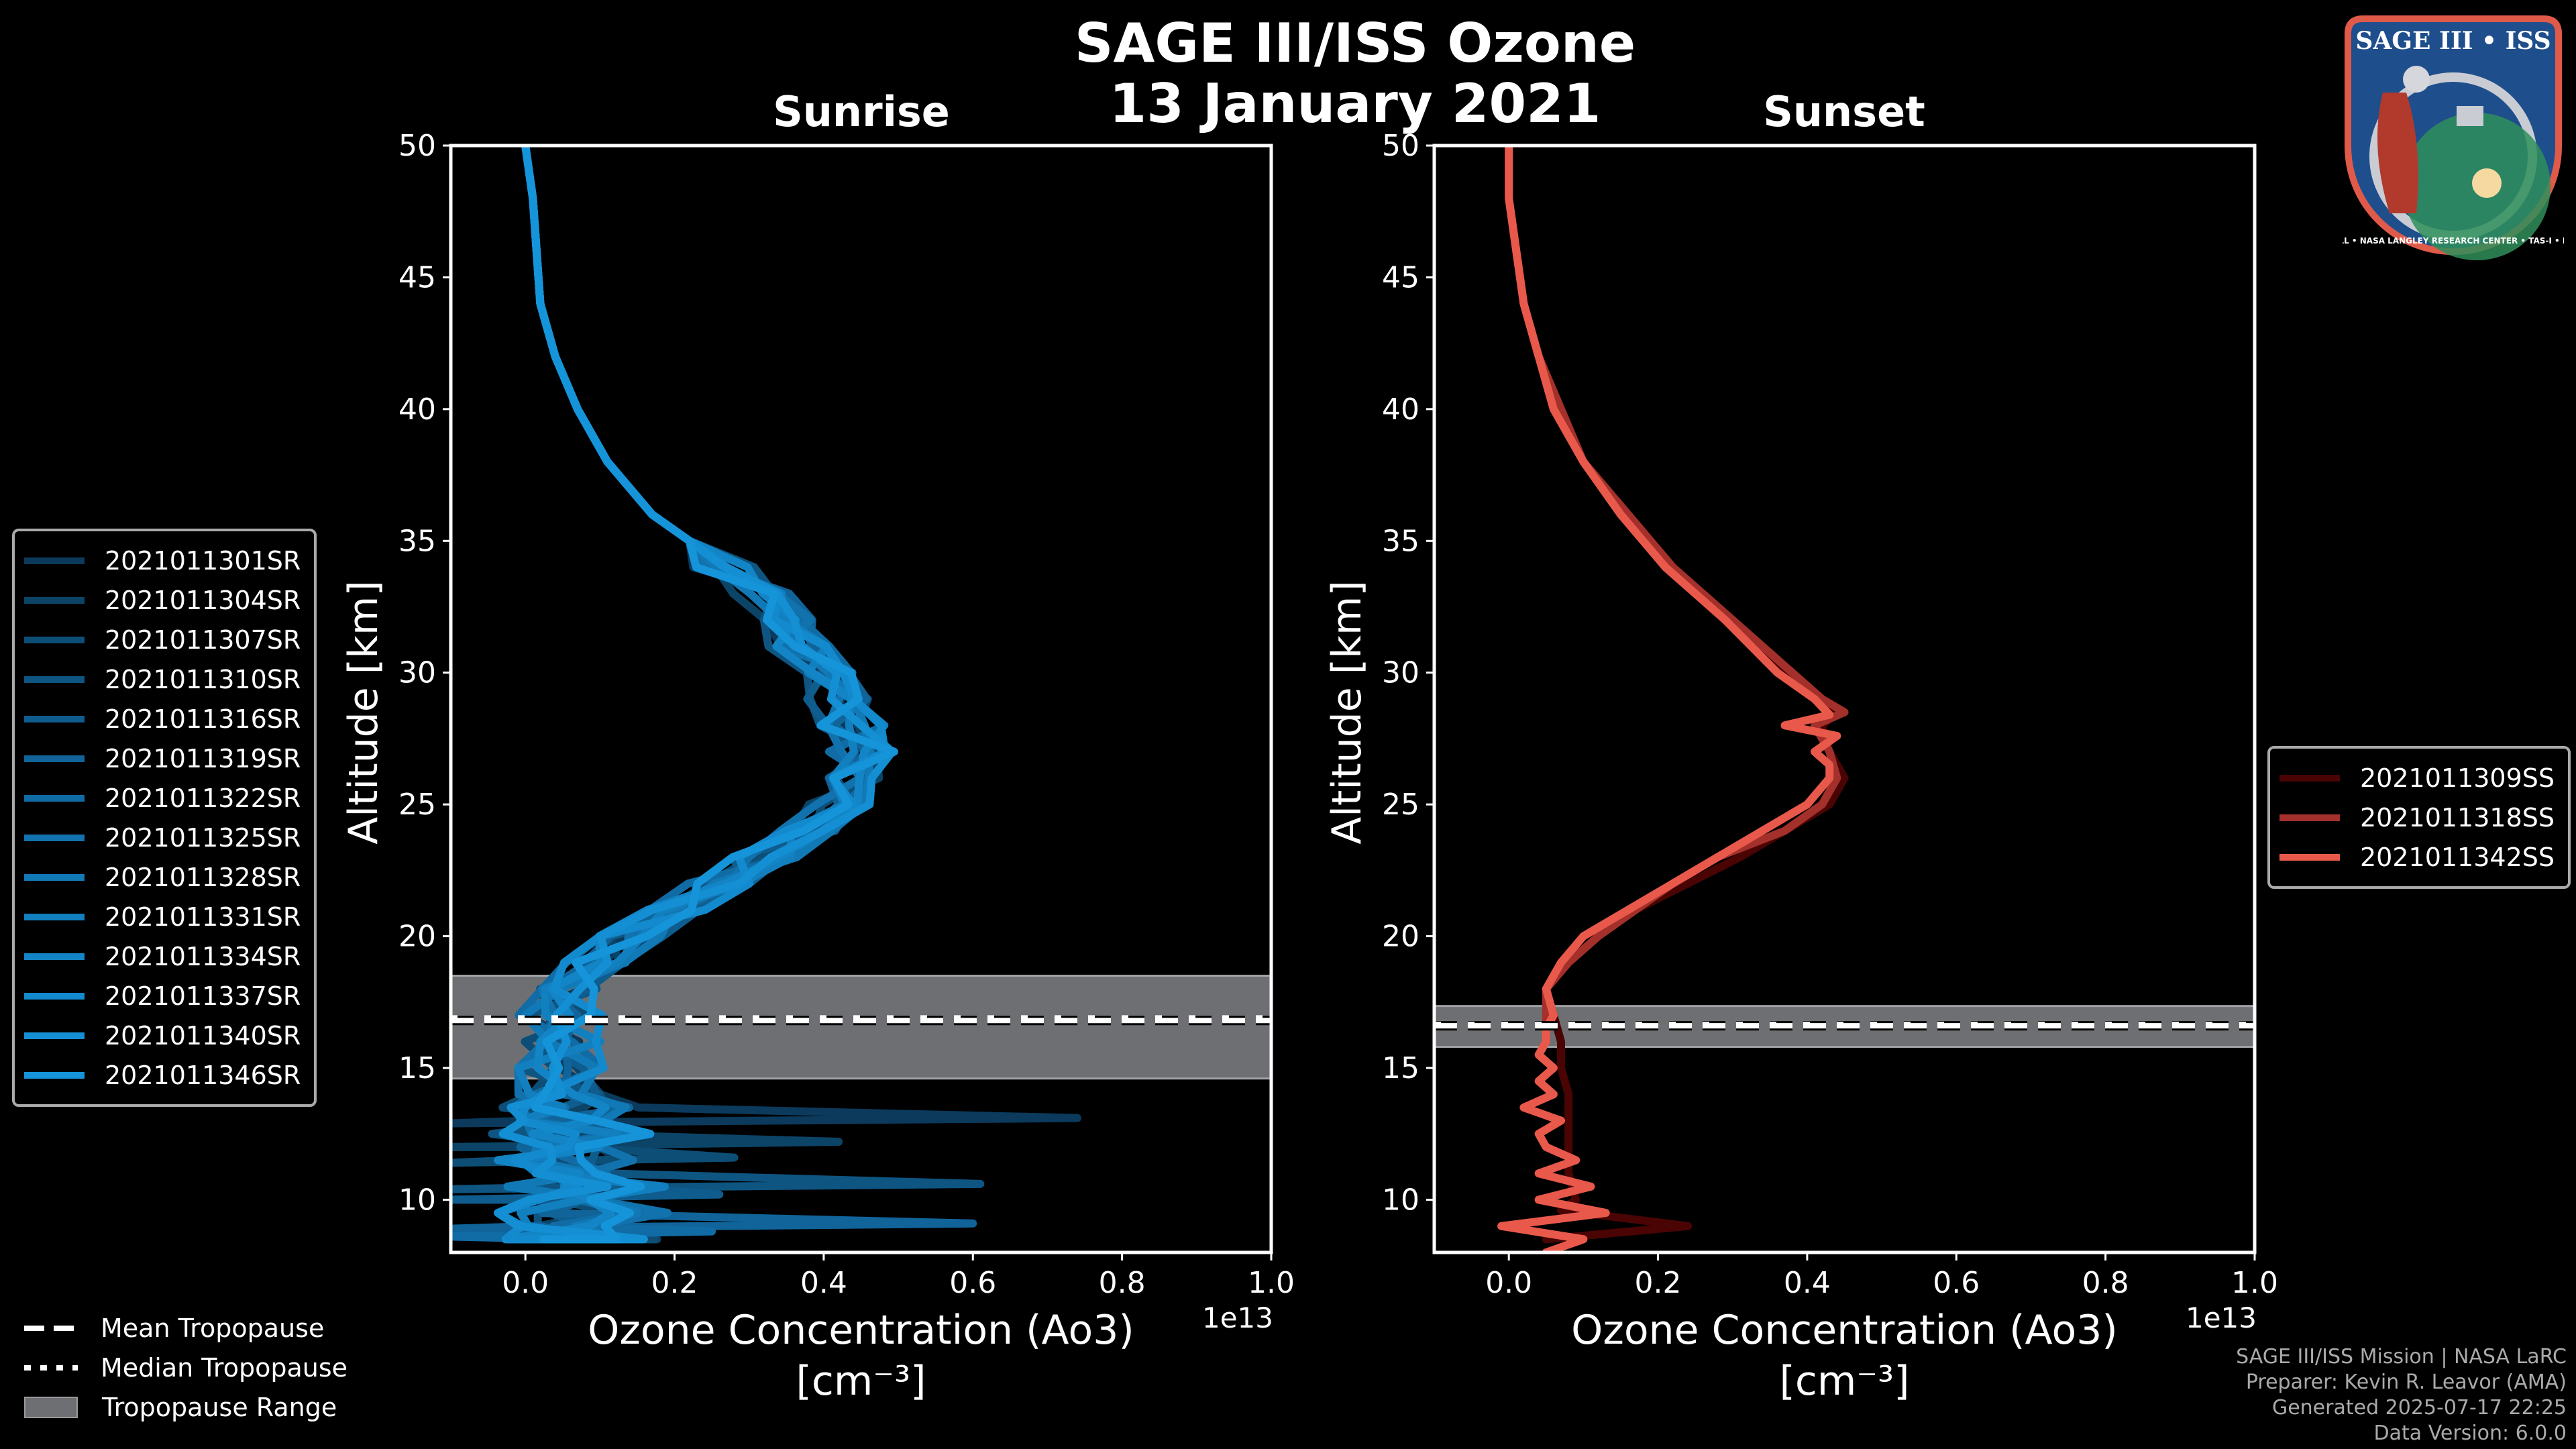 Image resolution: width=2576 pixels, height=1449 pixels. What do you see at coordinates (861, 111) in the screenshot?
I see `sunrise-panel-title: Sunrise` at bounding box center [861, 111].